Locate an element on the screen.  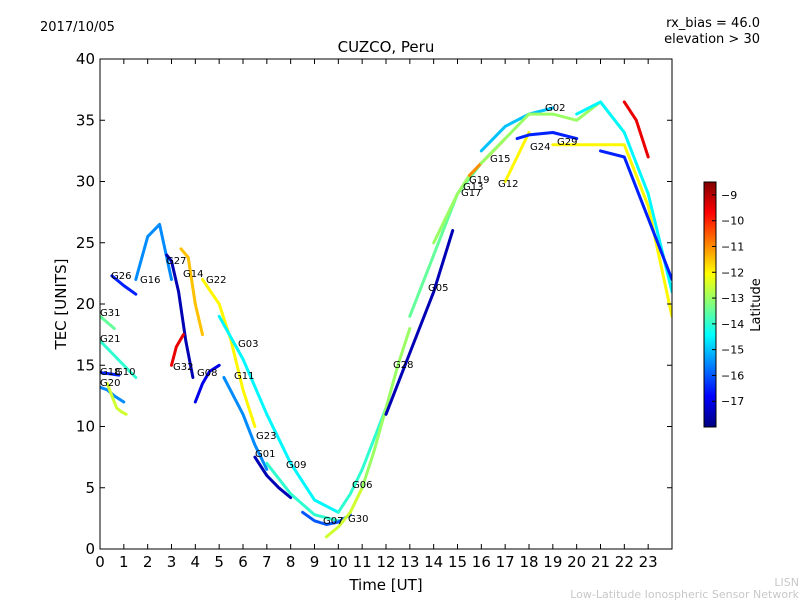
x-tick-label: 7 is located at coordinates (267, 562).